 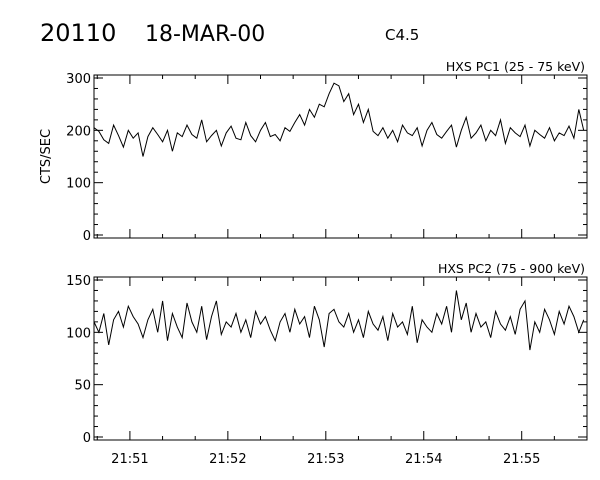 What do you see at coordinates (78, 281) in the screenshot?
I see `y-tick-label: 150` at bounding box center [78, 281].